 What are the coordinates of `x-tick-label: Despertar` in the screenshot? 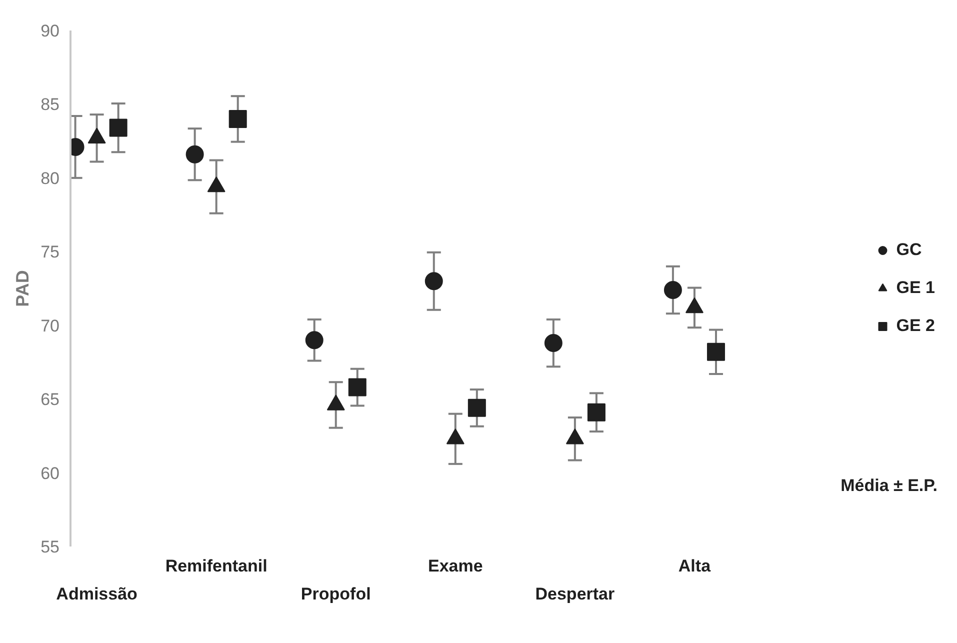 It's located at (575, 594).